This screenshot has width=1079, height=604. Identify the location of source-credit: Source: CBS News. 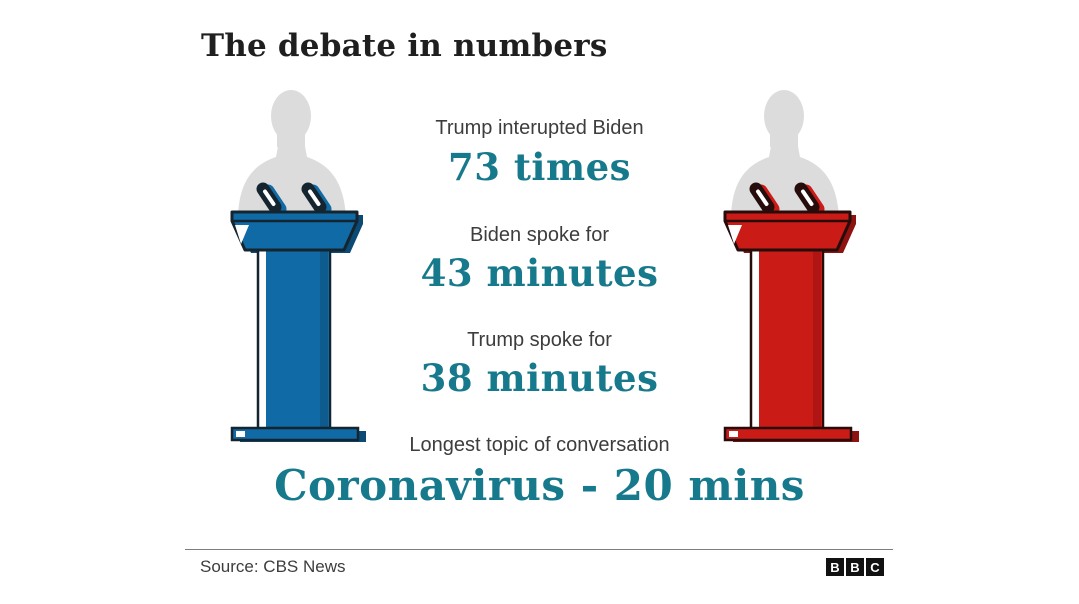
(273, 566).